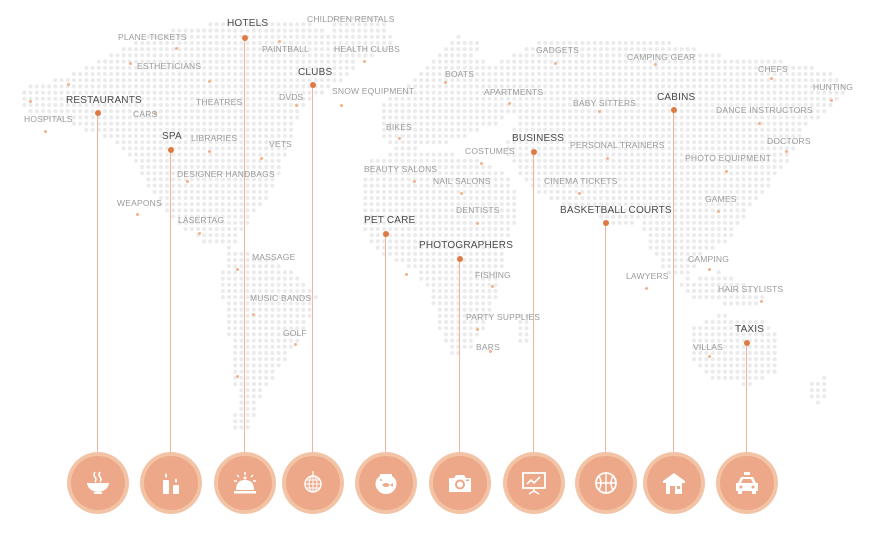 This screenshot has height=540, width=870. Describe the element at coordinates (709, 259) in the screenshot. I see `map-label-camping: CAMPING` at that location.